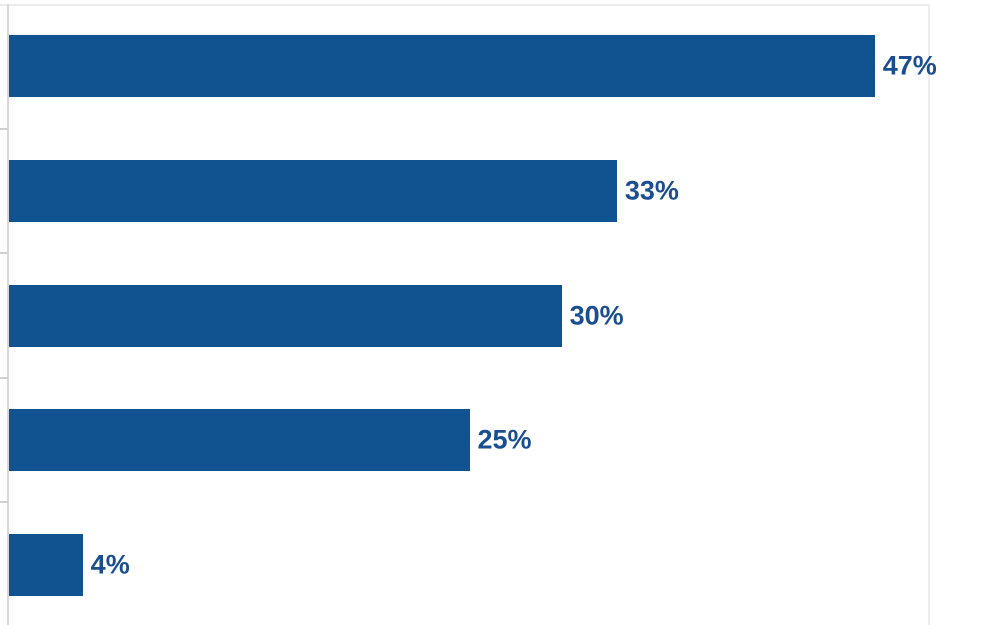  I want to click on bar-data-label: 25%, so click(504, 439).